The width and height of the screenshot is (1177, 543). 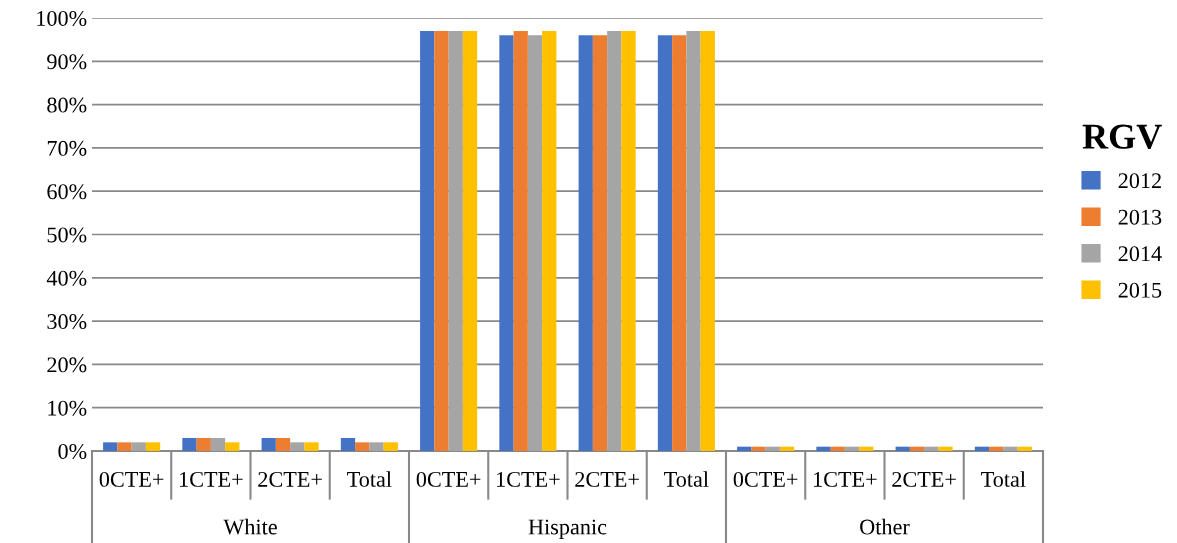 What do you see at coordinates (1140, 290) in the screenshot?
I see `legend-label: 2015` at bounding box center [1140, 290].